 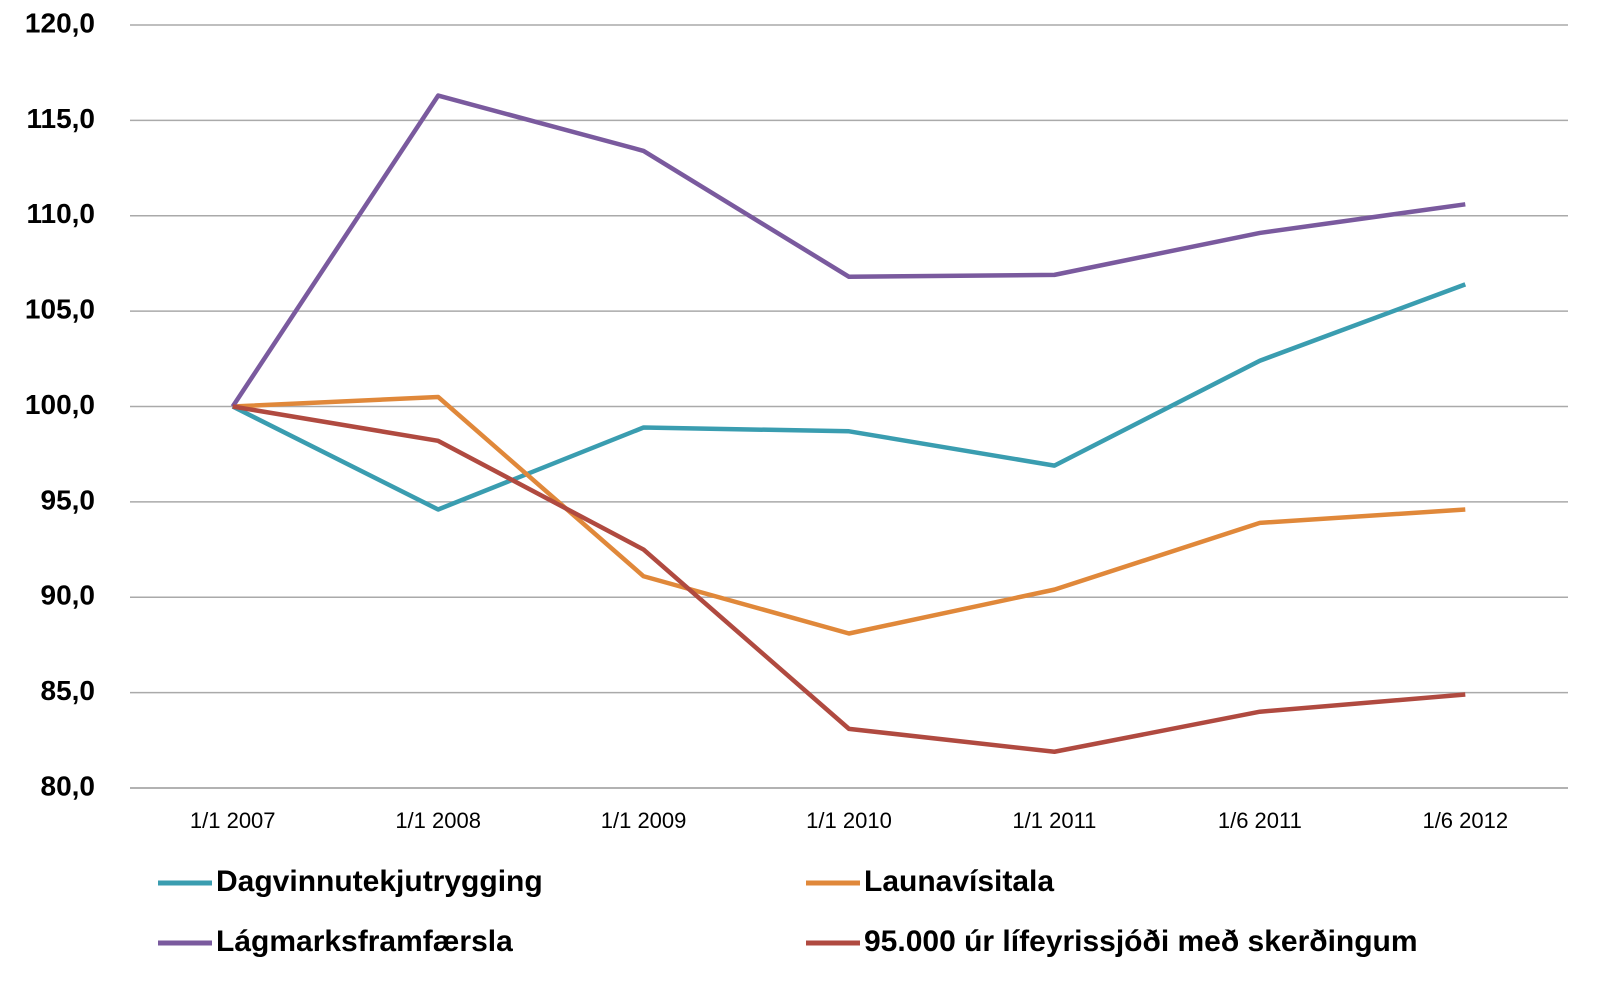 What do you see at coordinates (1054, 820) in the screenshot?
I see `x-tick-label: 1/1 2011` at bounding box center [1054, 820].